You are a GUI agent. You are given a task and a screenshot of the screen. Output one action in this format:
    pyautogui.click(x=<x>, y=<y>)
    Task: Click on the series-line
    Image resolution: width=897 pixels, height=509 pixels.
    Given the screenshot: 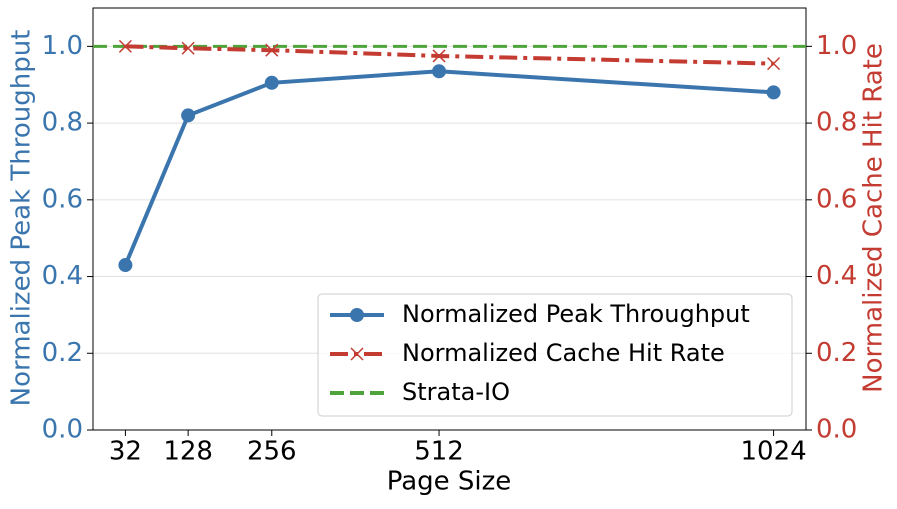 What is the action you would take?
    pyautogui.click(x=449, y=55)
    